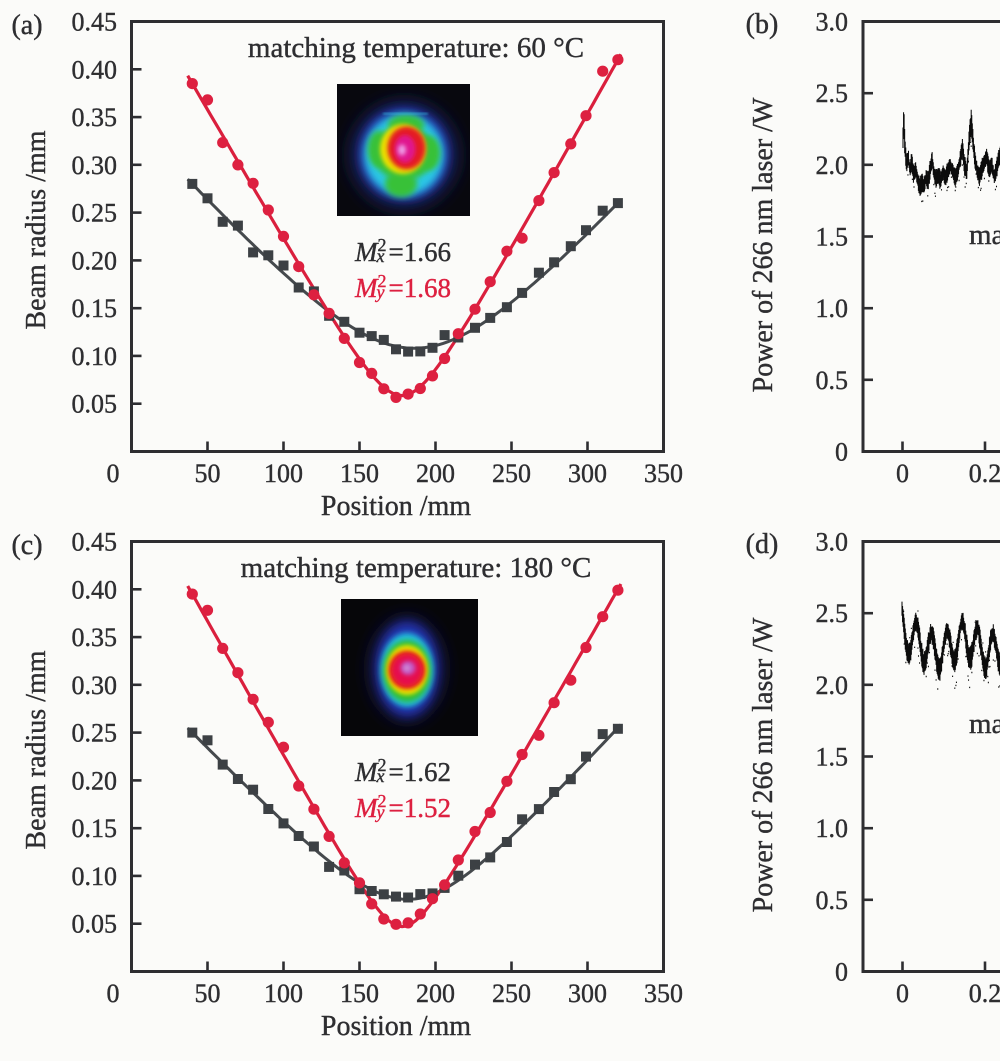 This screenshot has width=1000, height=1061. What do you see at coordinates (26, 545) in the screenshot?
I see `svg-text: (c)` at bounding box center [26, 545].